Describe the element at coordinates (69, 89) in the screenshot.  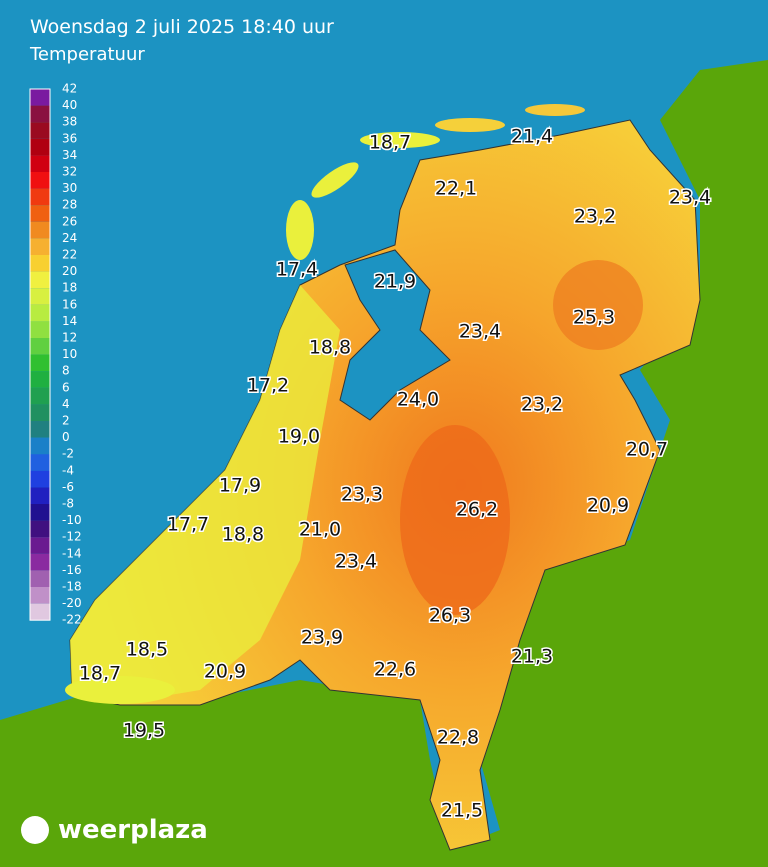
I see `legend-label: 42` at that location.